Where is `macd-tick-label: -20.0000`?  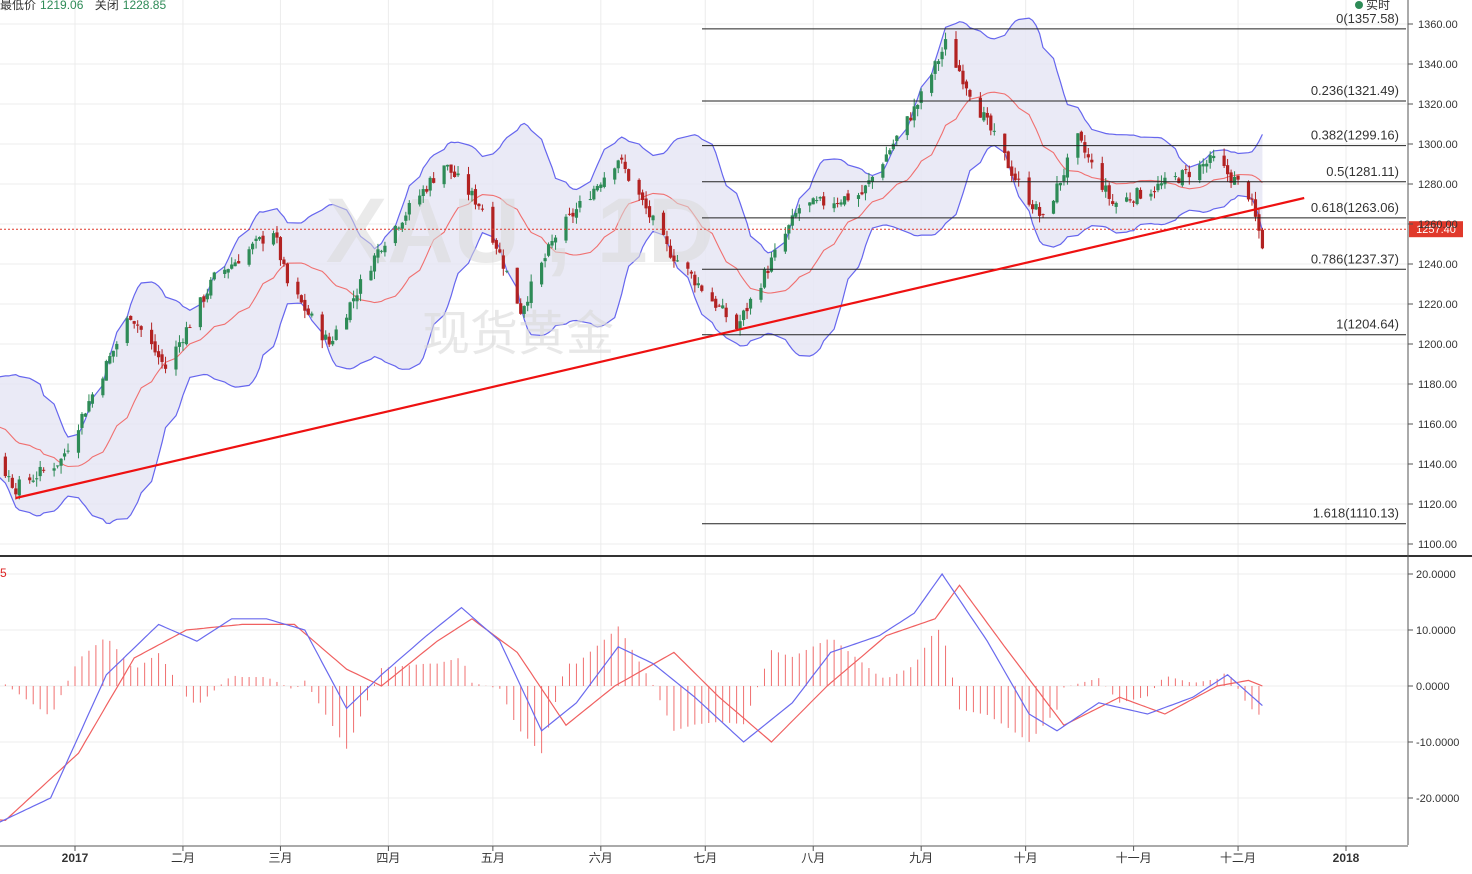
macd-tick-label: -20.0000 is located at coordinates (1437, 799).